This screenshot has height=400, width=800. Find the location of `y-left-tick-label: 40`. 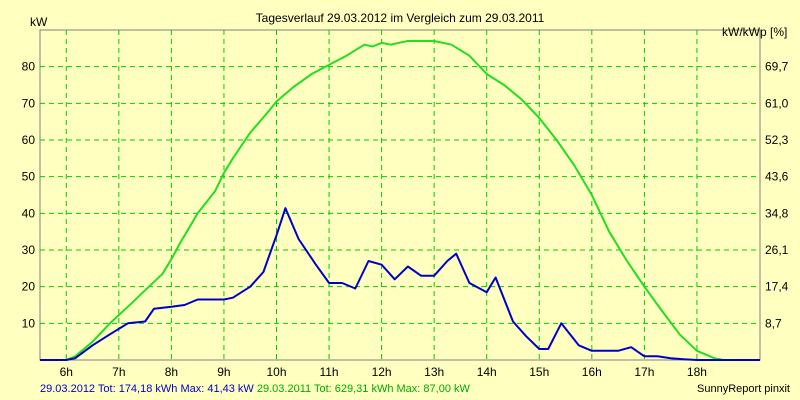

y-left-tick-label: 40 is located at coordinates (29, 213).